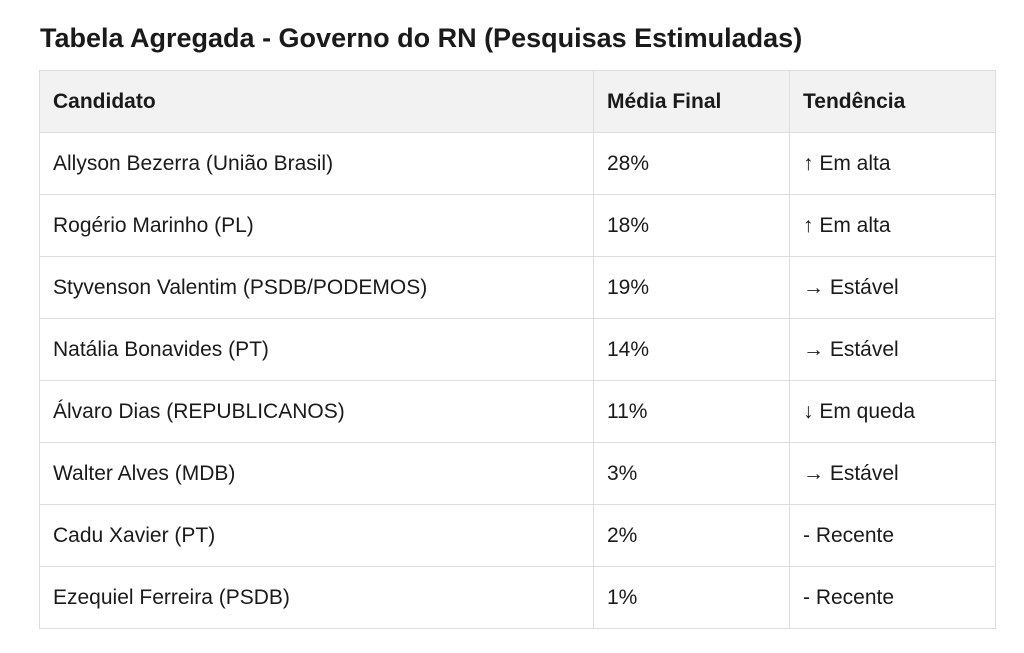 This screenshot has height=653, width=1024. Describe the element at coordinates (691, 225) in the screenshot. I see `average-cell: 18%` at that location.